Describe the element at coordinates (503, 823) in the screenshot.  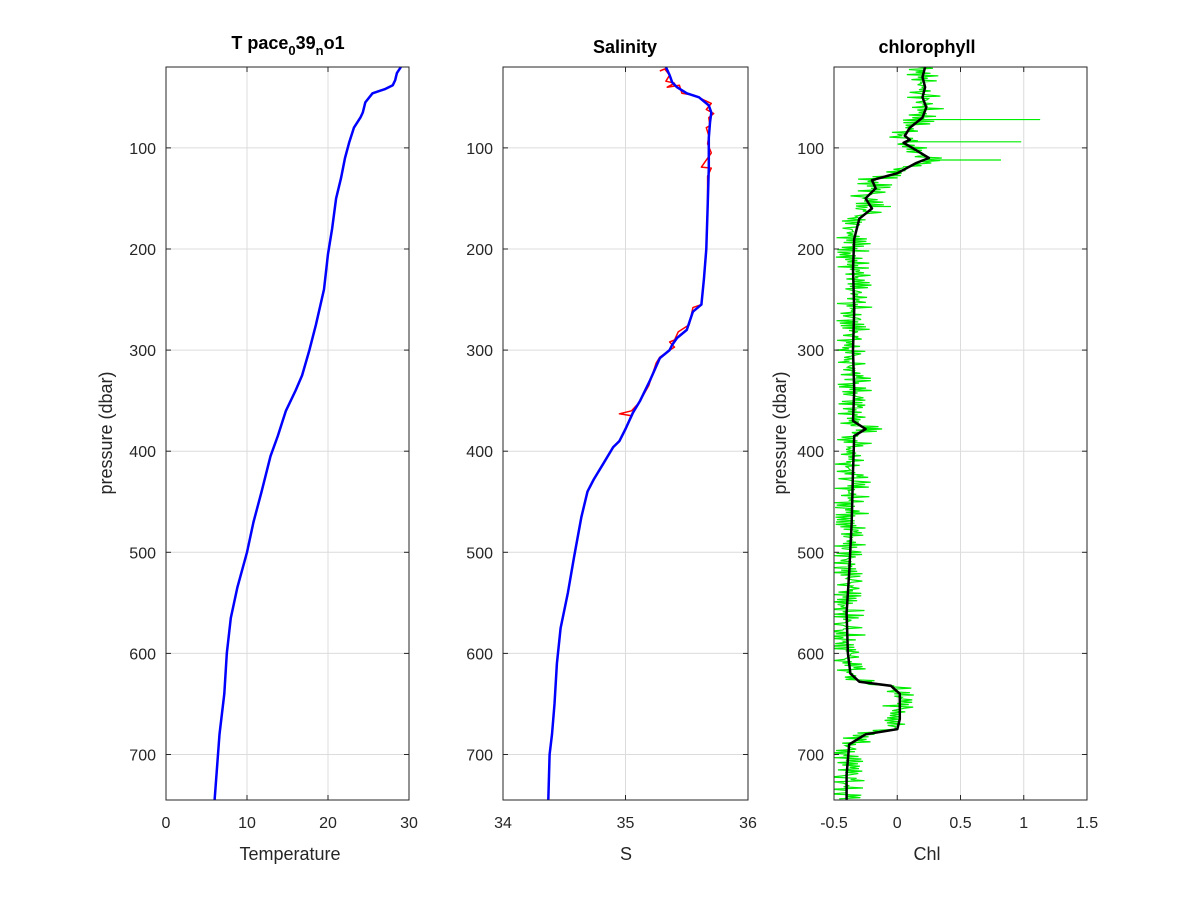
I see `x-tick-label: 34` at that location.